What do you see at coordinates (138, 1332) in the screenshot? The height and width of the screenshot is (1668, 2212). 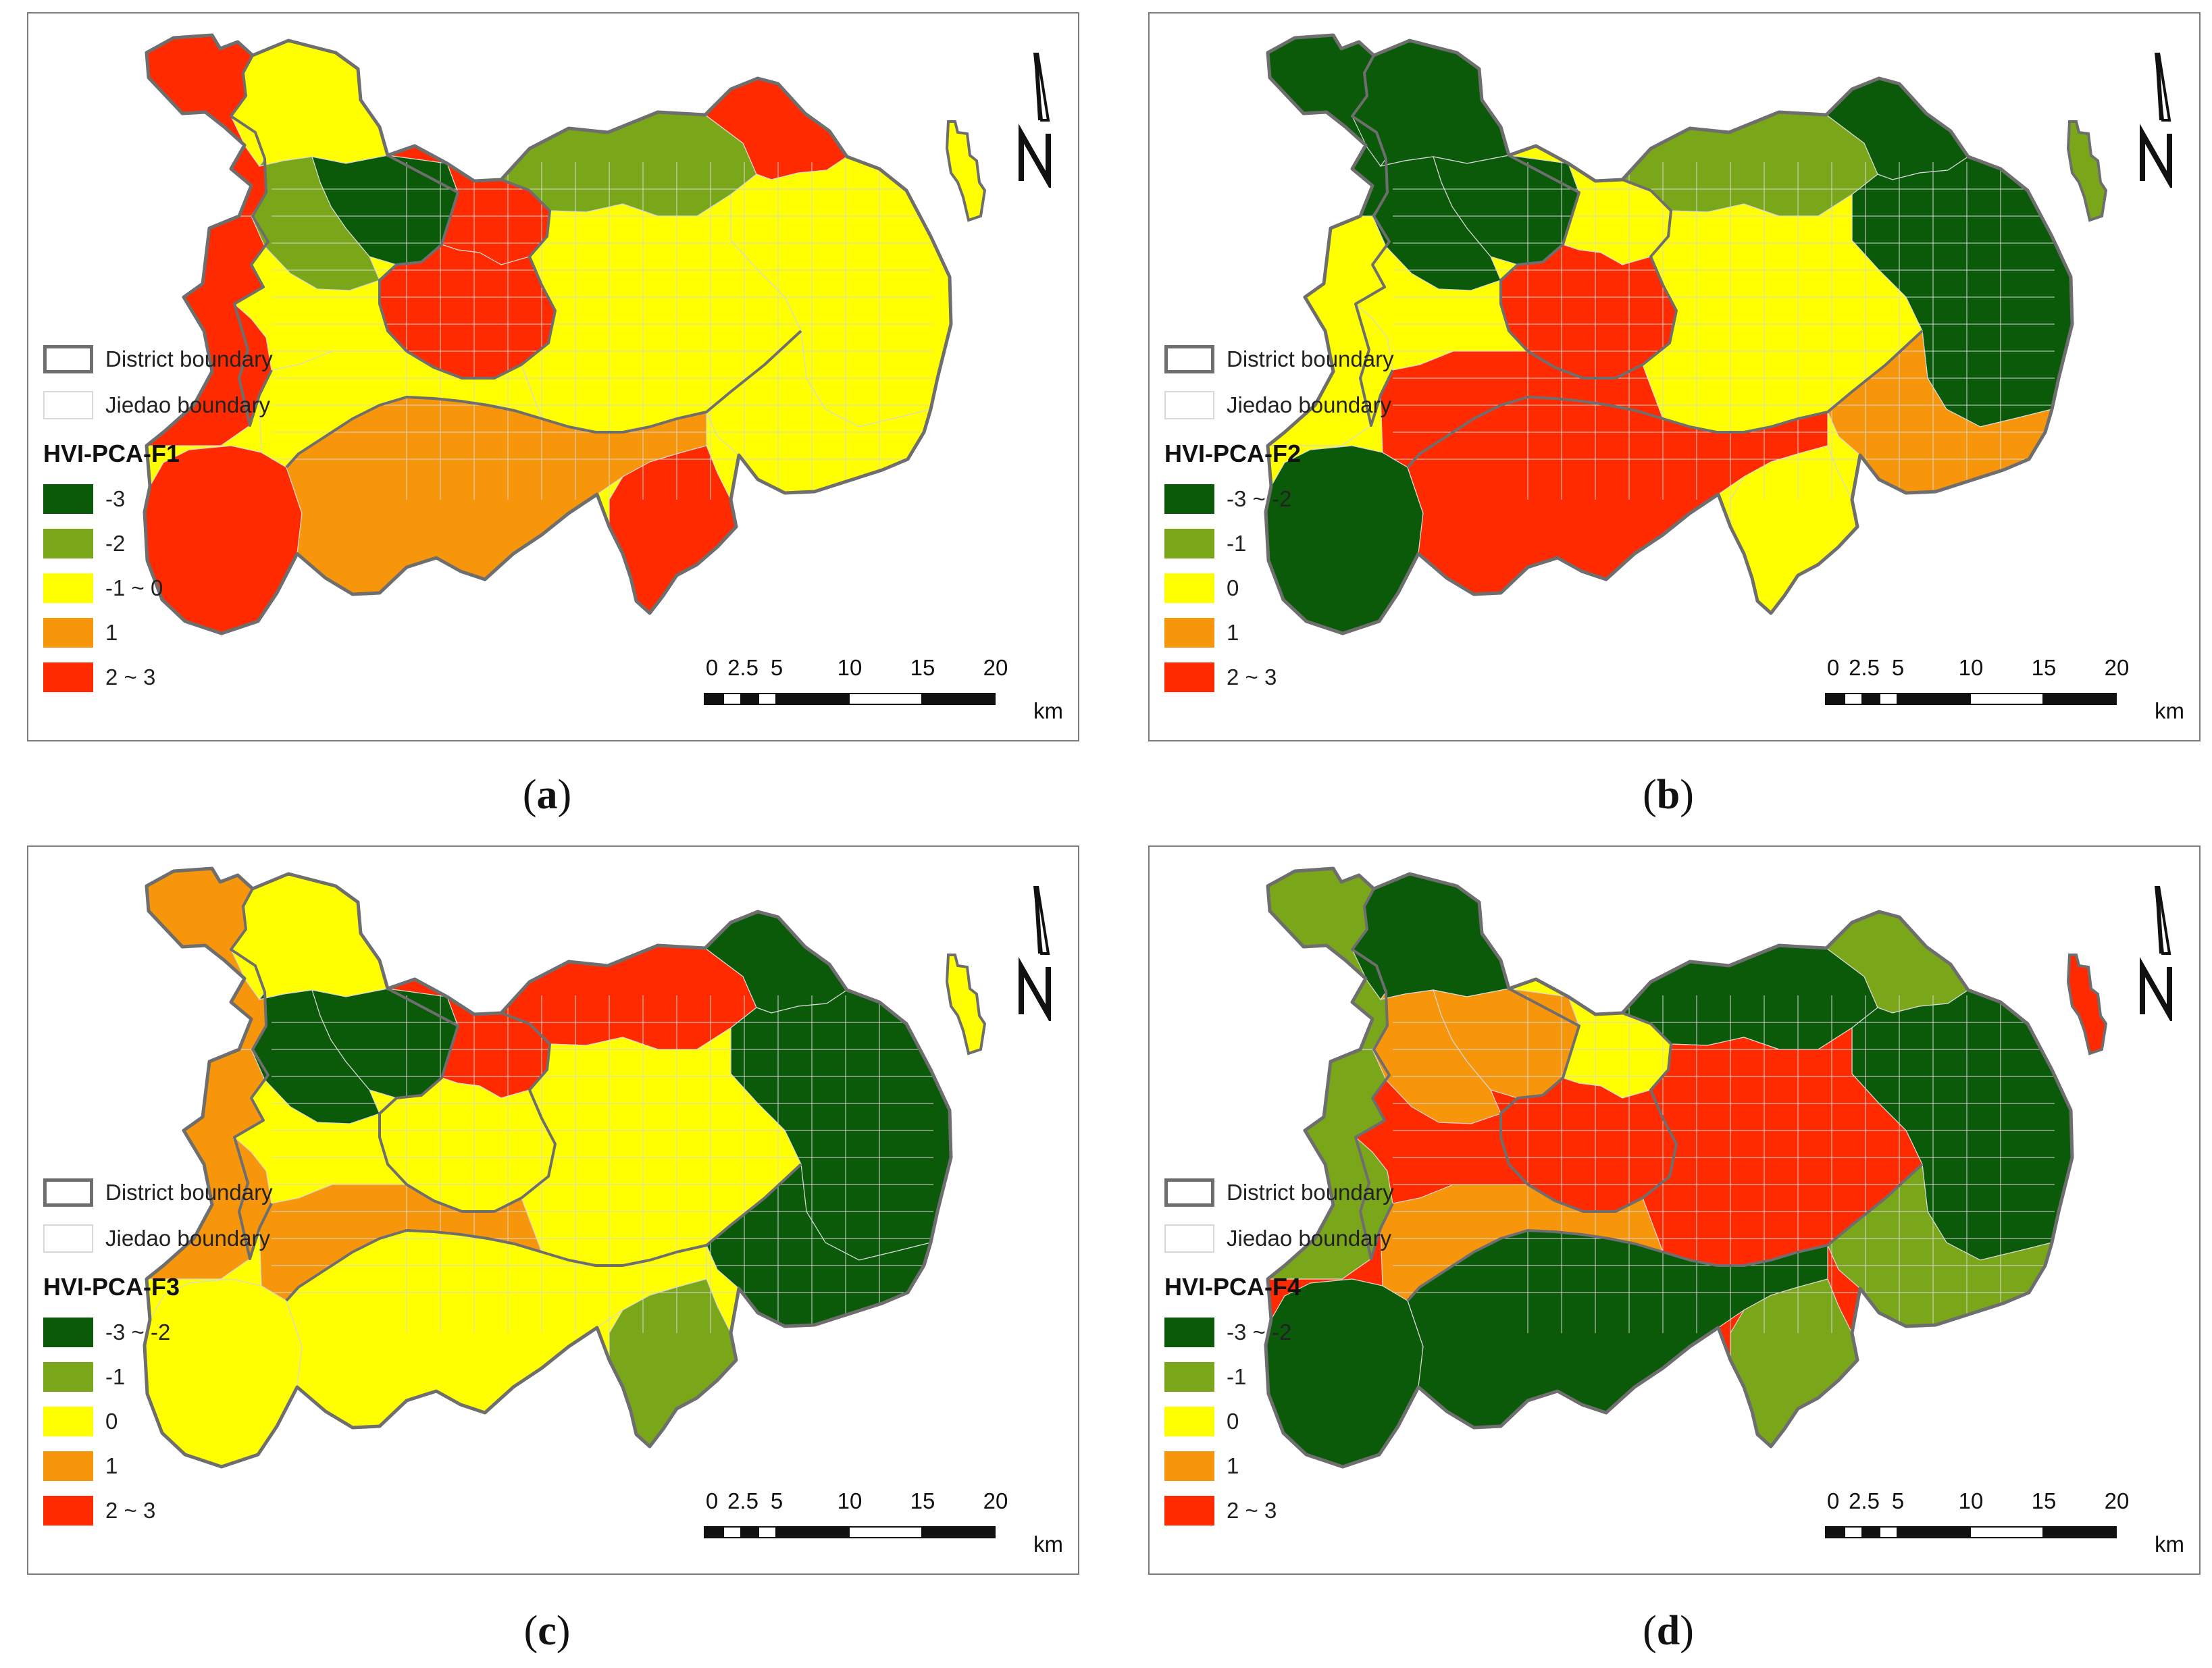 I see `class-label: -3 ~ -2` at bounding box center [138, 1332].